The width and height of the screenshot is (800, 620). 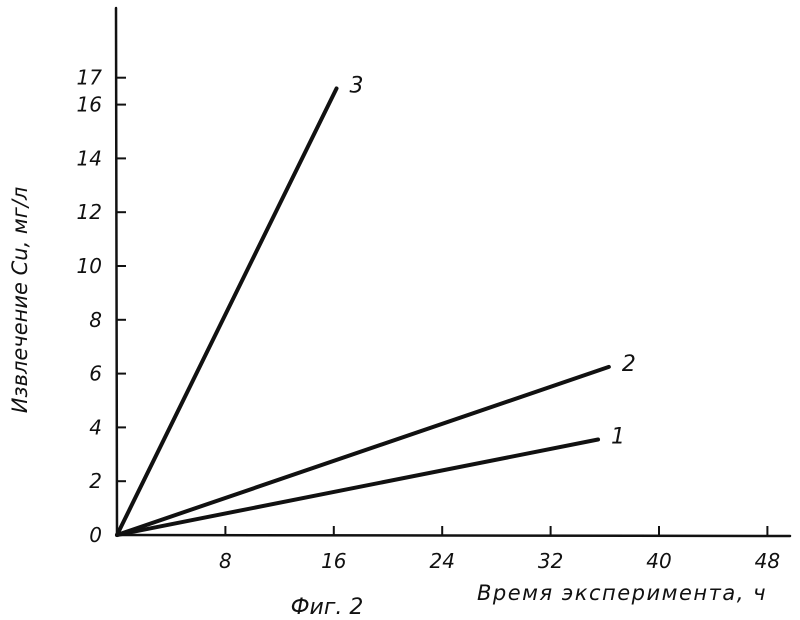 What do you see at coordinates (550, 561) in the screenshot?
I see `x-tick-label-32: 32` at bounding box center [550, 561].